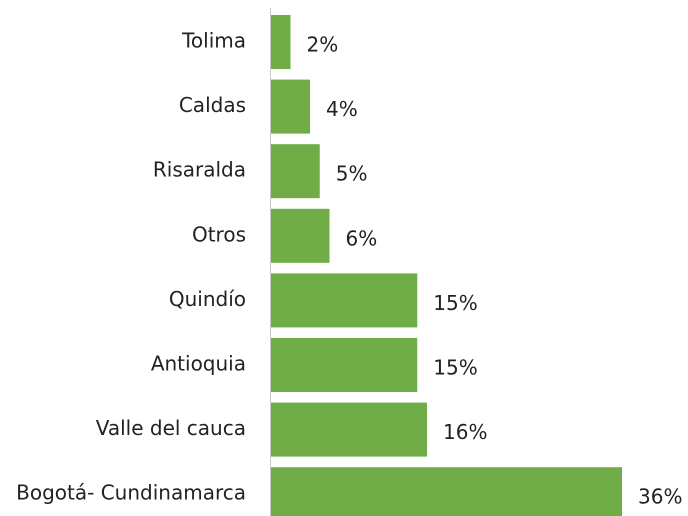 This screenshot has width=688, height=516. What do you see at coordinates (342, 109) in the screenshot?
I see `value-label: 4%` at bounding box center [342, 109].